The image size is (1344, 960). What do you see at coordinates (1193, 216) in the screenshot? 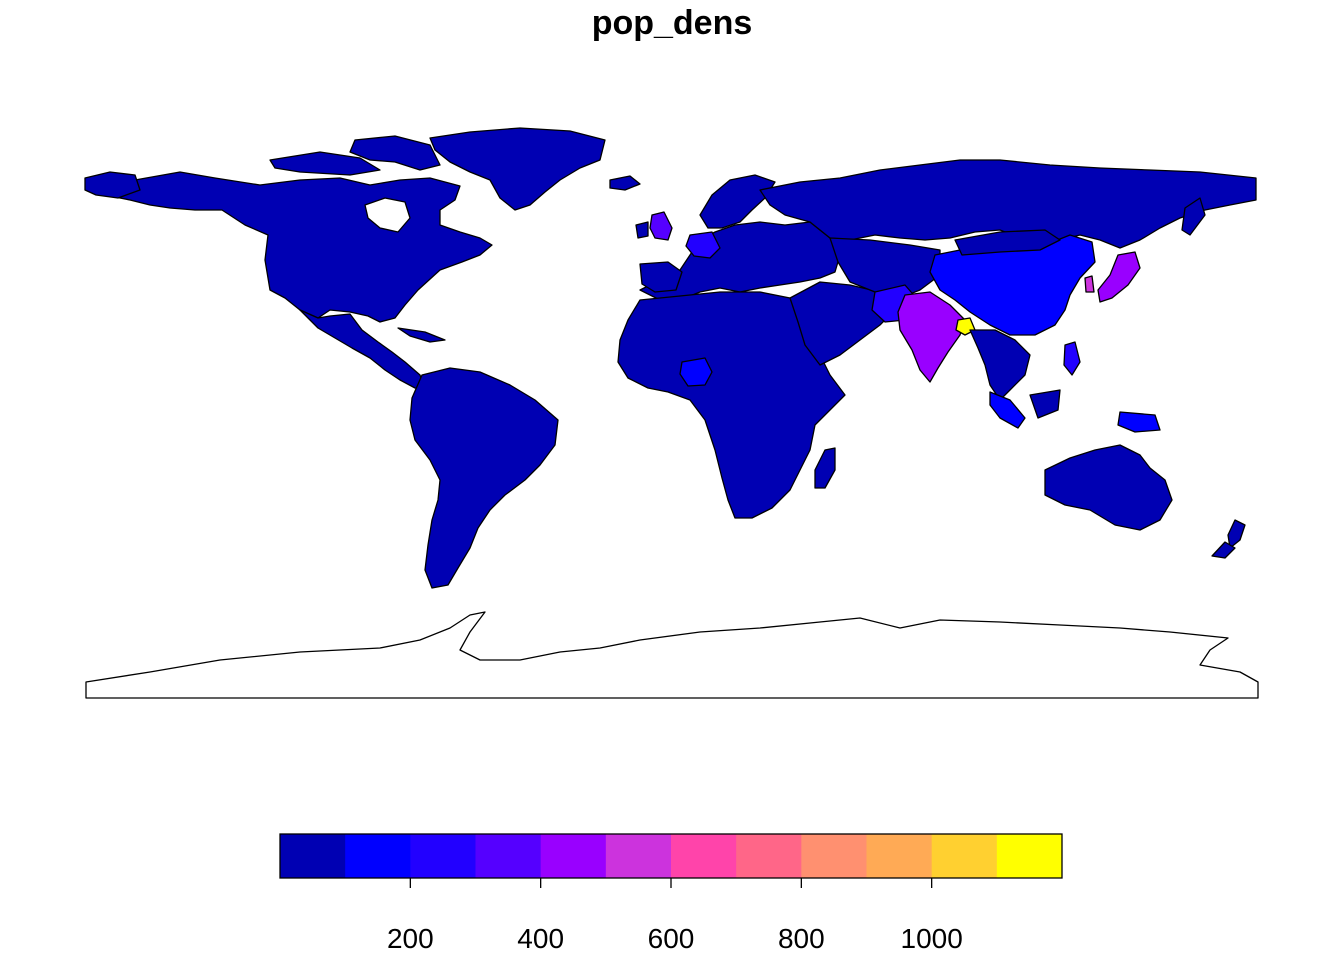
I see `region-kamchatka` at bounding box center [1193, 216].